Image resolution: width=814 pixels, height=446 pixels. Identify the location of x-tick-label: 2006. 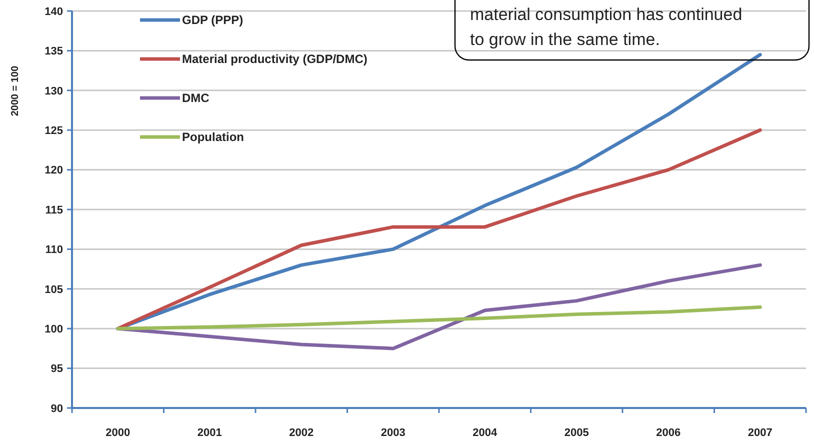
(668, 433).